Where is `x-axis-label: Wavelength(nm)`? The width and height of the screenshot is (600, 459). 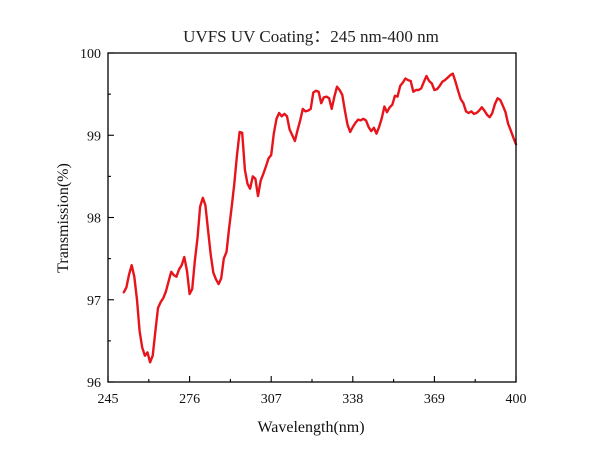 x-axis-label: Wavelength(nm) is located at coordinates (310, 427).